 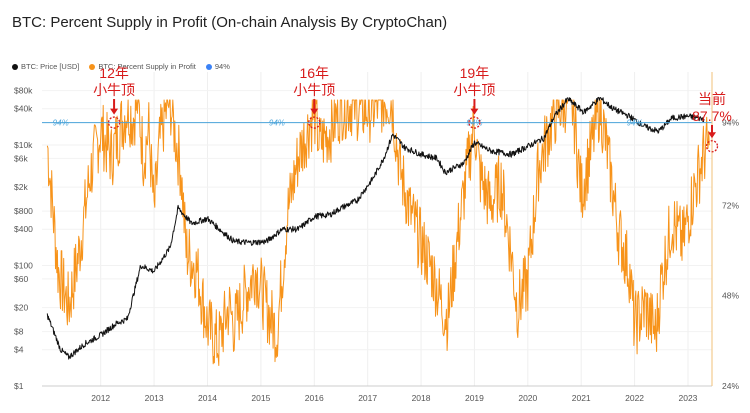 I want to click on x-tick-label: 2012, so click(x=100, y=398).